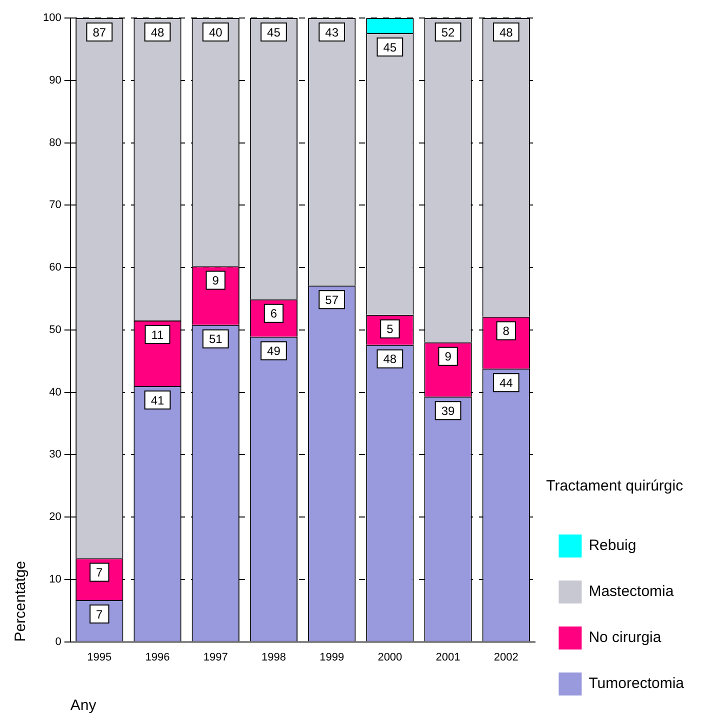 The image size is (712, 727). What do you see at coordinates (55, 330) in the screenshot?
I see `y-tick-label: 50` at bounding box center [55, 330].